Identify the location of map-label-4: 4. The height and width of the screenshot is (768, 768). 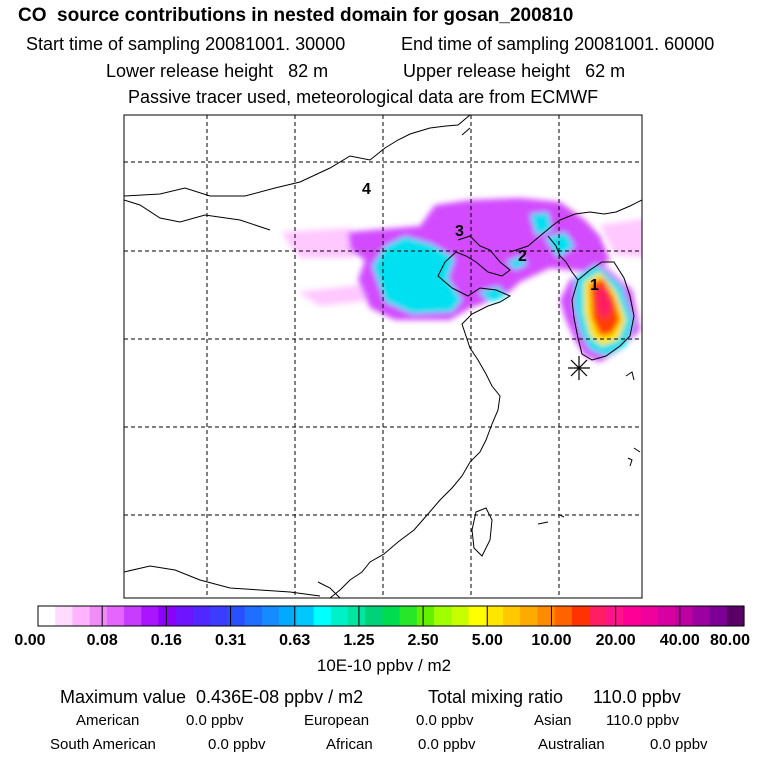
(366, 189).